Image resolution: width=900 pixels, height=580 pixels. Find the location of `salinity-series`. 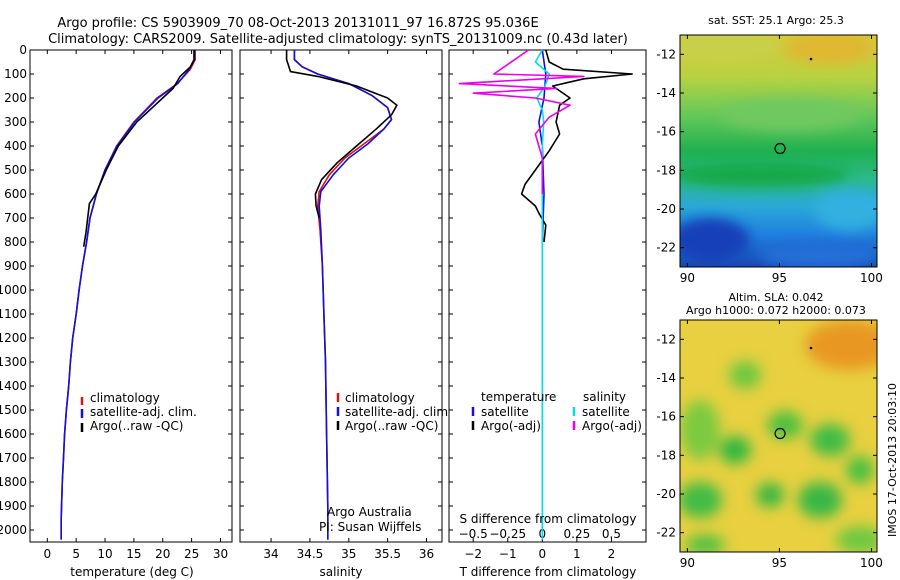

salinity-series is located at coordinates (341, 295).